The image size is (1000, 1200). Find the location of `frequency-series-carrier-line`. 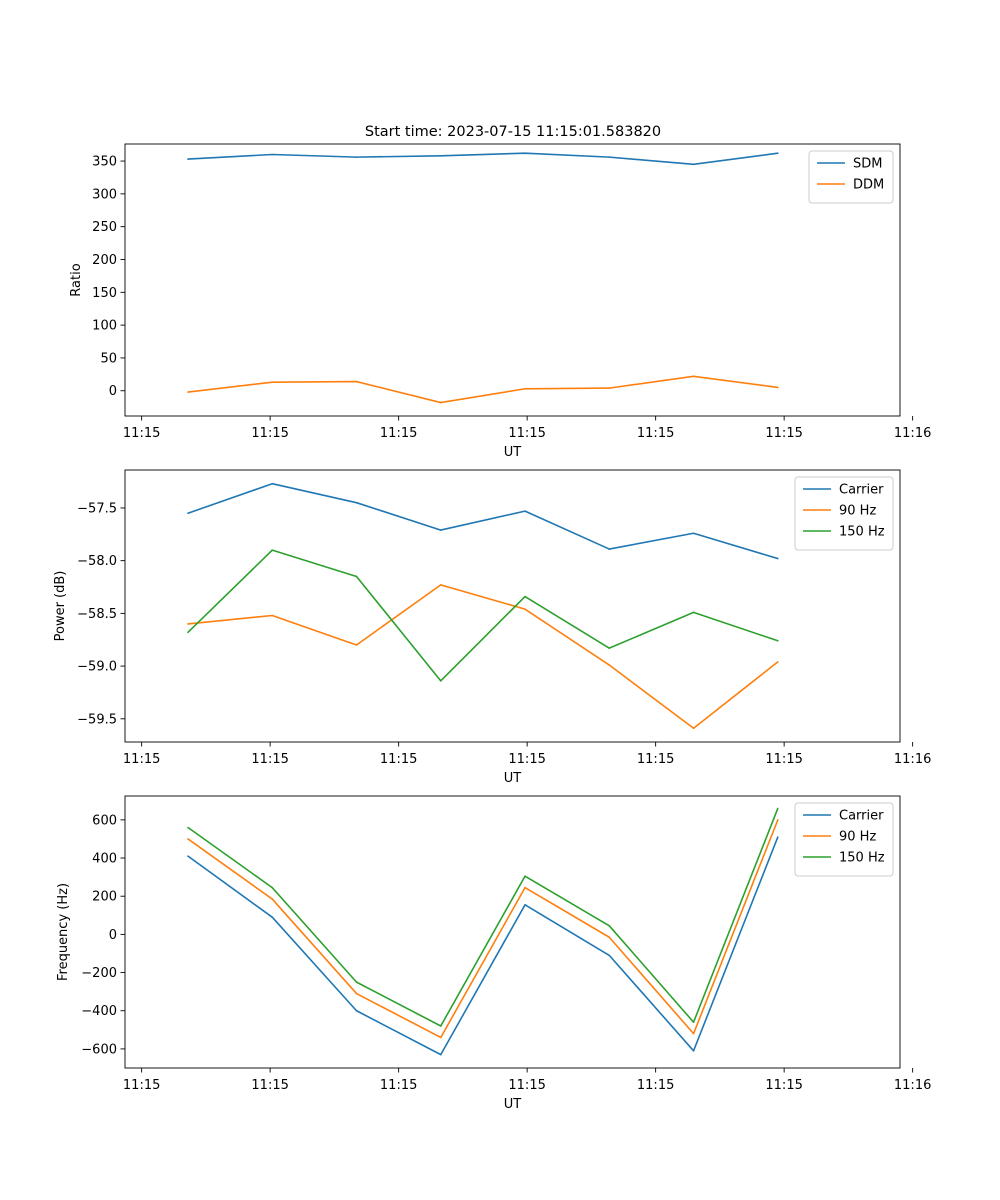

frequency-series-carrier-line is located at coordinates (483, 946).